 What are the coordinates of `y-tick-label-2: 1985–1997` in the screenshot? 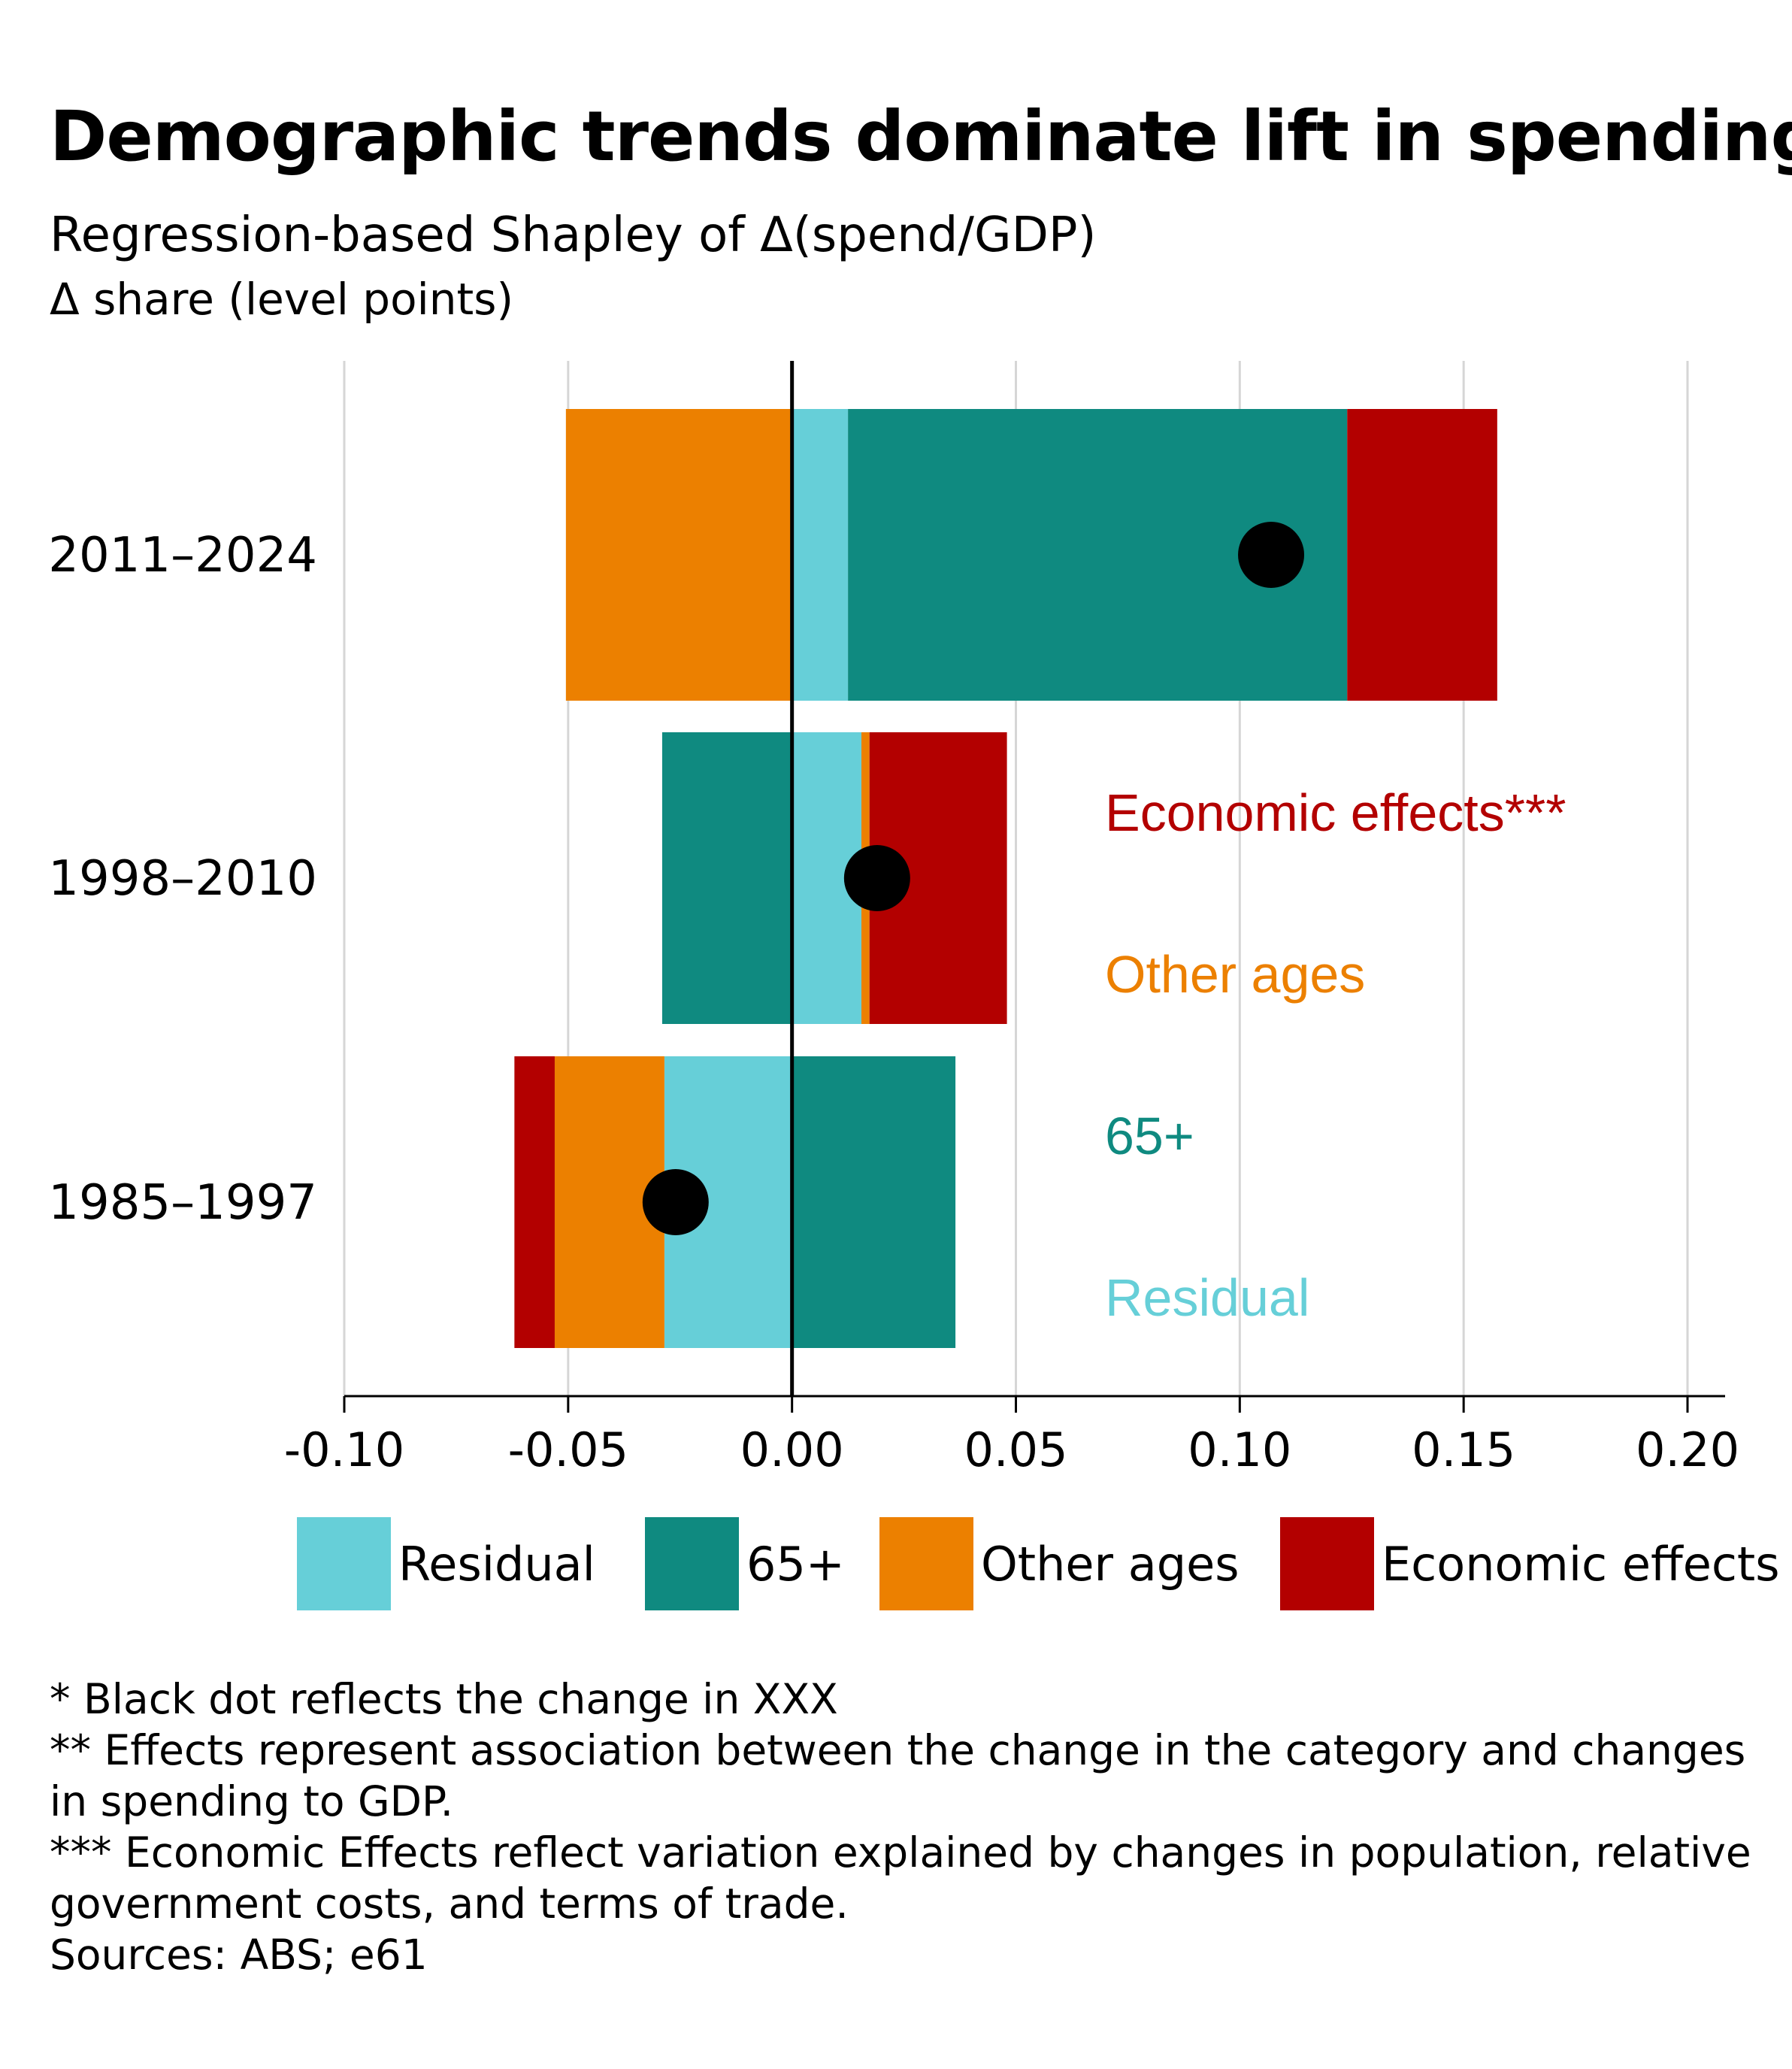 It's located at (182, 1203).